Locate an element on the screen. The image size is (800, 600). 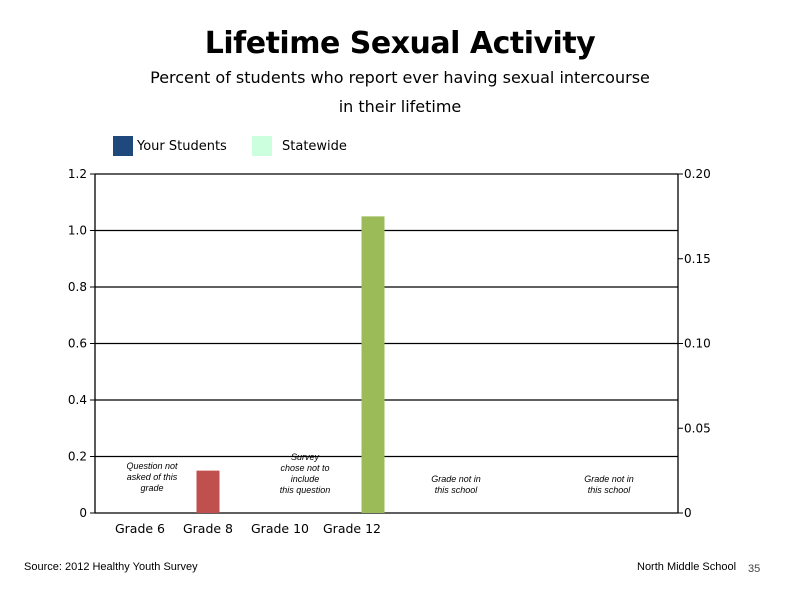
not-applicable-note: Survey chose not to include this question is located at coordinates (305, 473).